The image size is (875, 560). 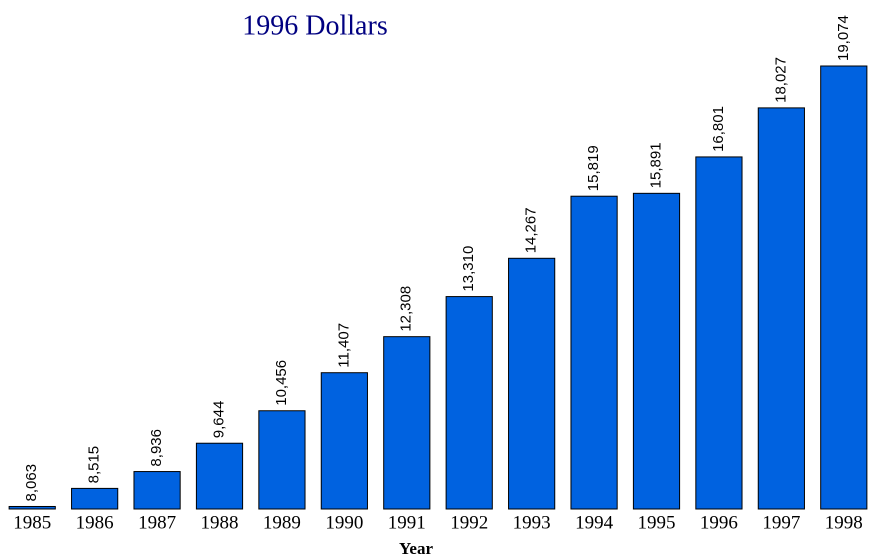 What do you see at coordinates (780, 80) in the screenshot?
I see `value-label: 18,027` at bounding box center [780, 80].